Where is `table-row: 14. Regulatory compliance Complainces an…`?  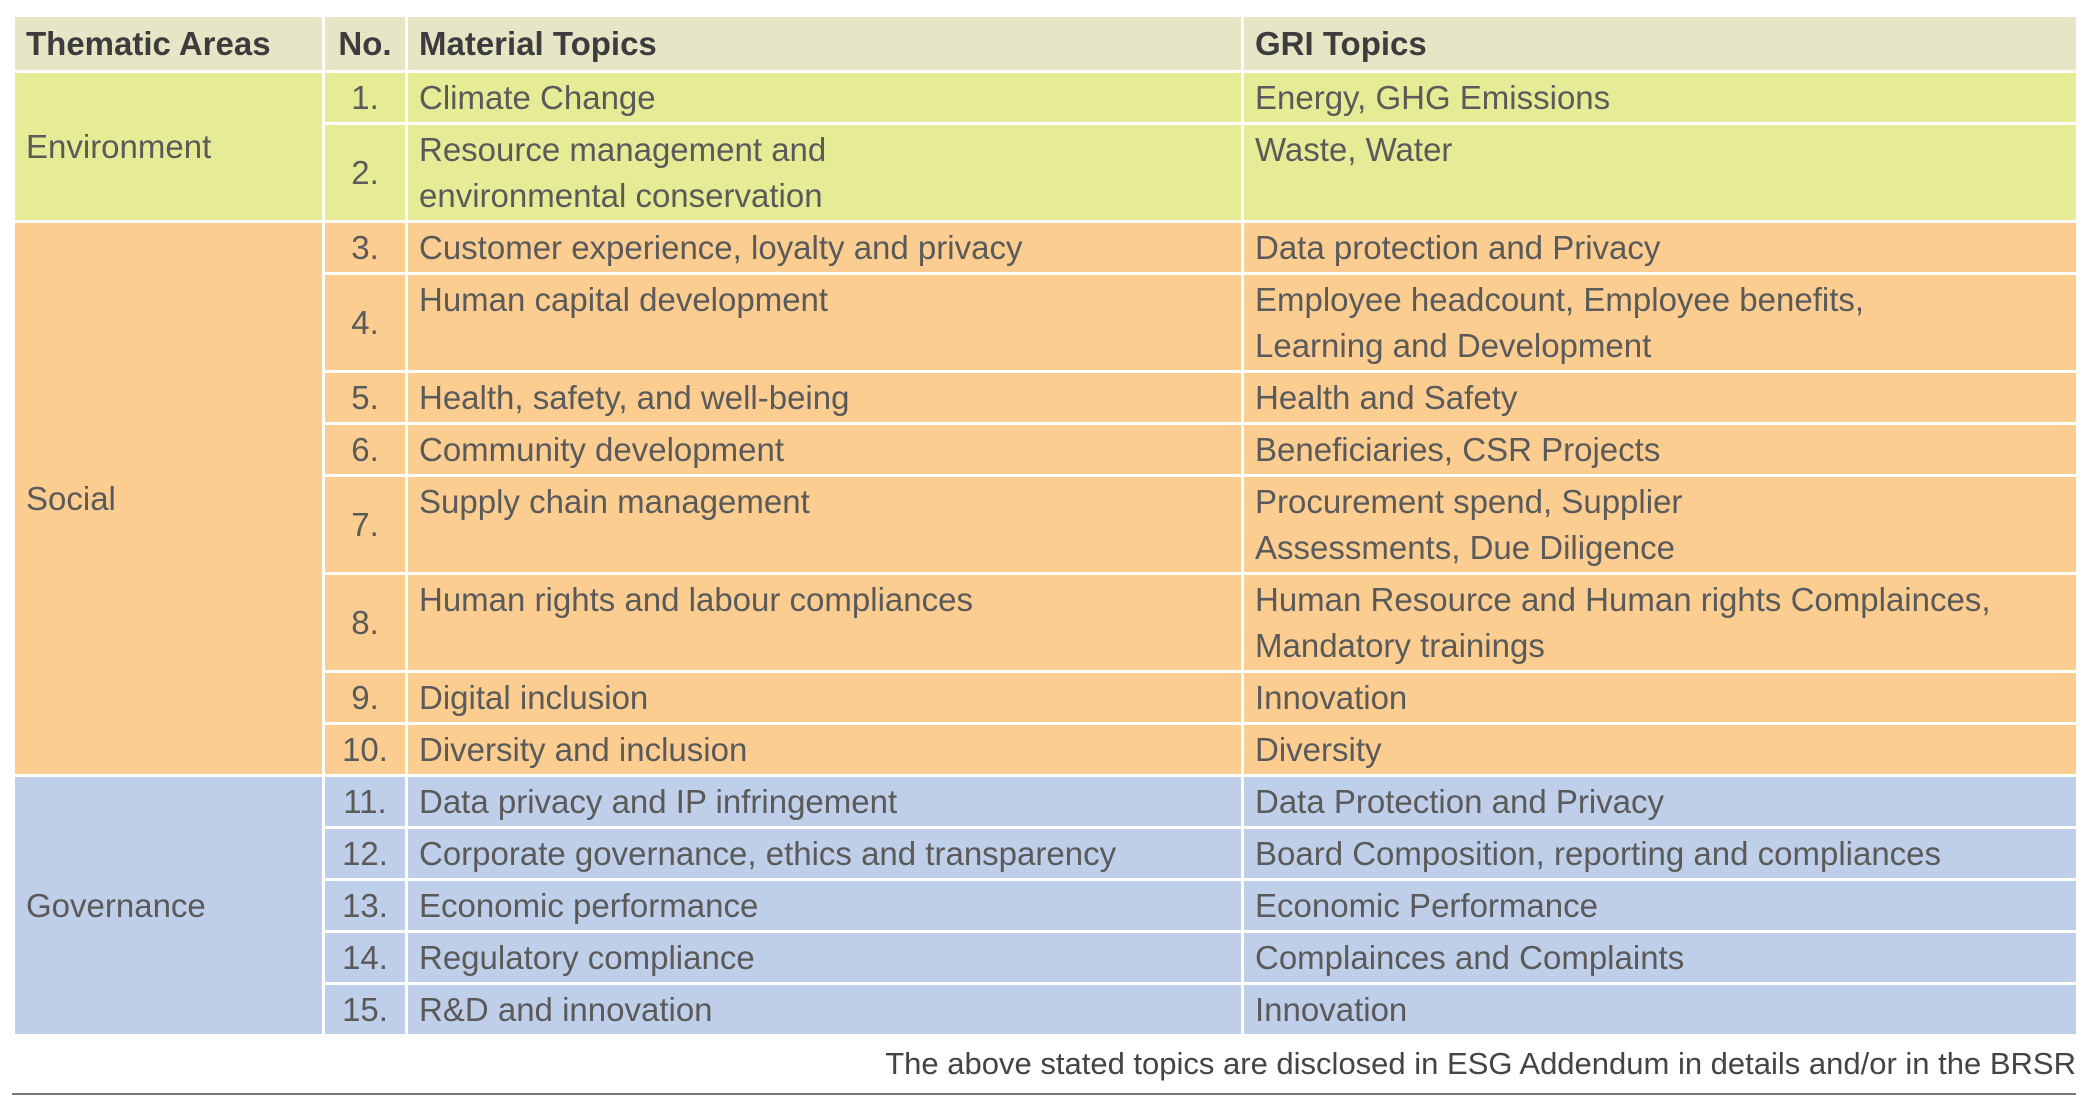 table-row: 14. Regulatory compliance Complainces an… is located at coordinates (1046, 957).